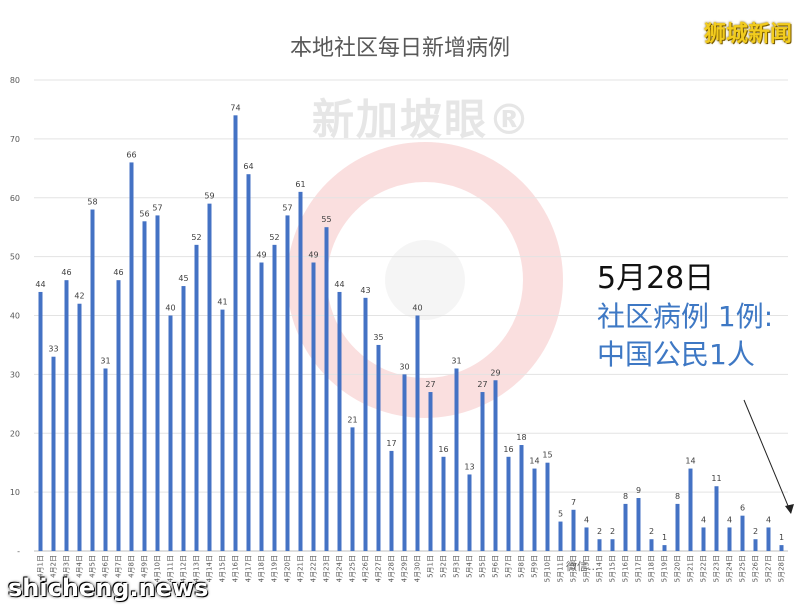  Describe the element at coordinates (209, 196) in the screenshot. I see `bar-value-label: 59` at that location.